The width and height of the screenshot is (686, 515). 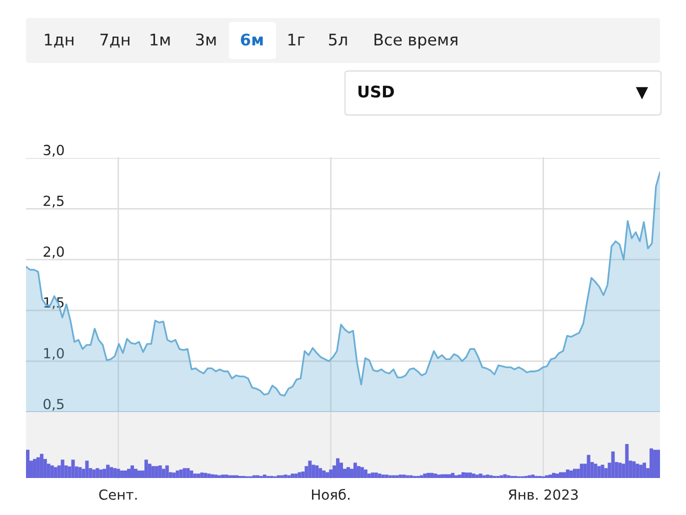 I want to click on y-tick-label: 1,0, so click(x=54, y=354).